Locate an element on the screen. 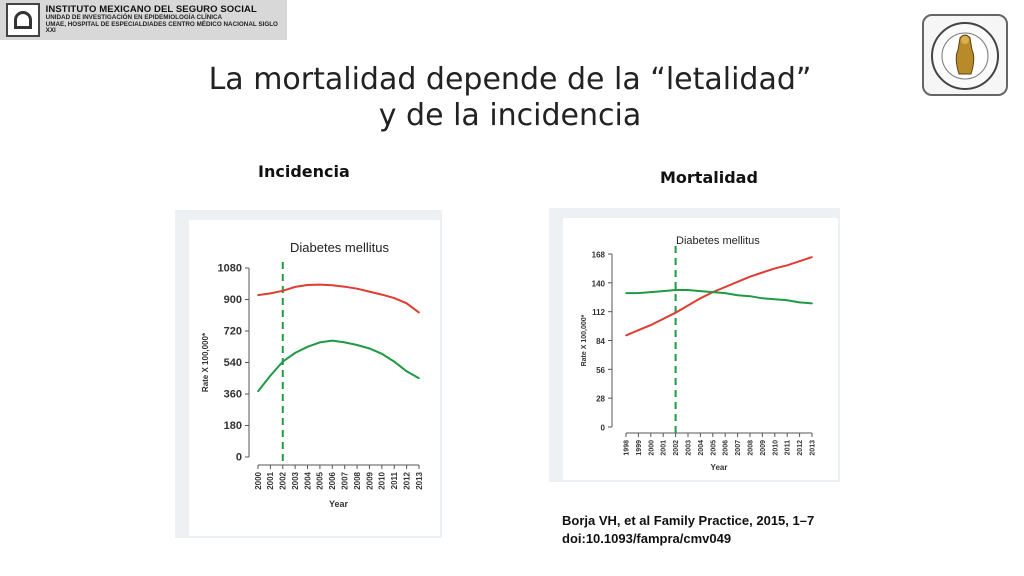 The height and width of the screenshot is (576, 1024). x-tick-label: 2008 is located at coordinates (357, 480).